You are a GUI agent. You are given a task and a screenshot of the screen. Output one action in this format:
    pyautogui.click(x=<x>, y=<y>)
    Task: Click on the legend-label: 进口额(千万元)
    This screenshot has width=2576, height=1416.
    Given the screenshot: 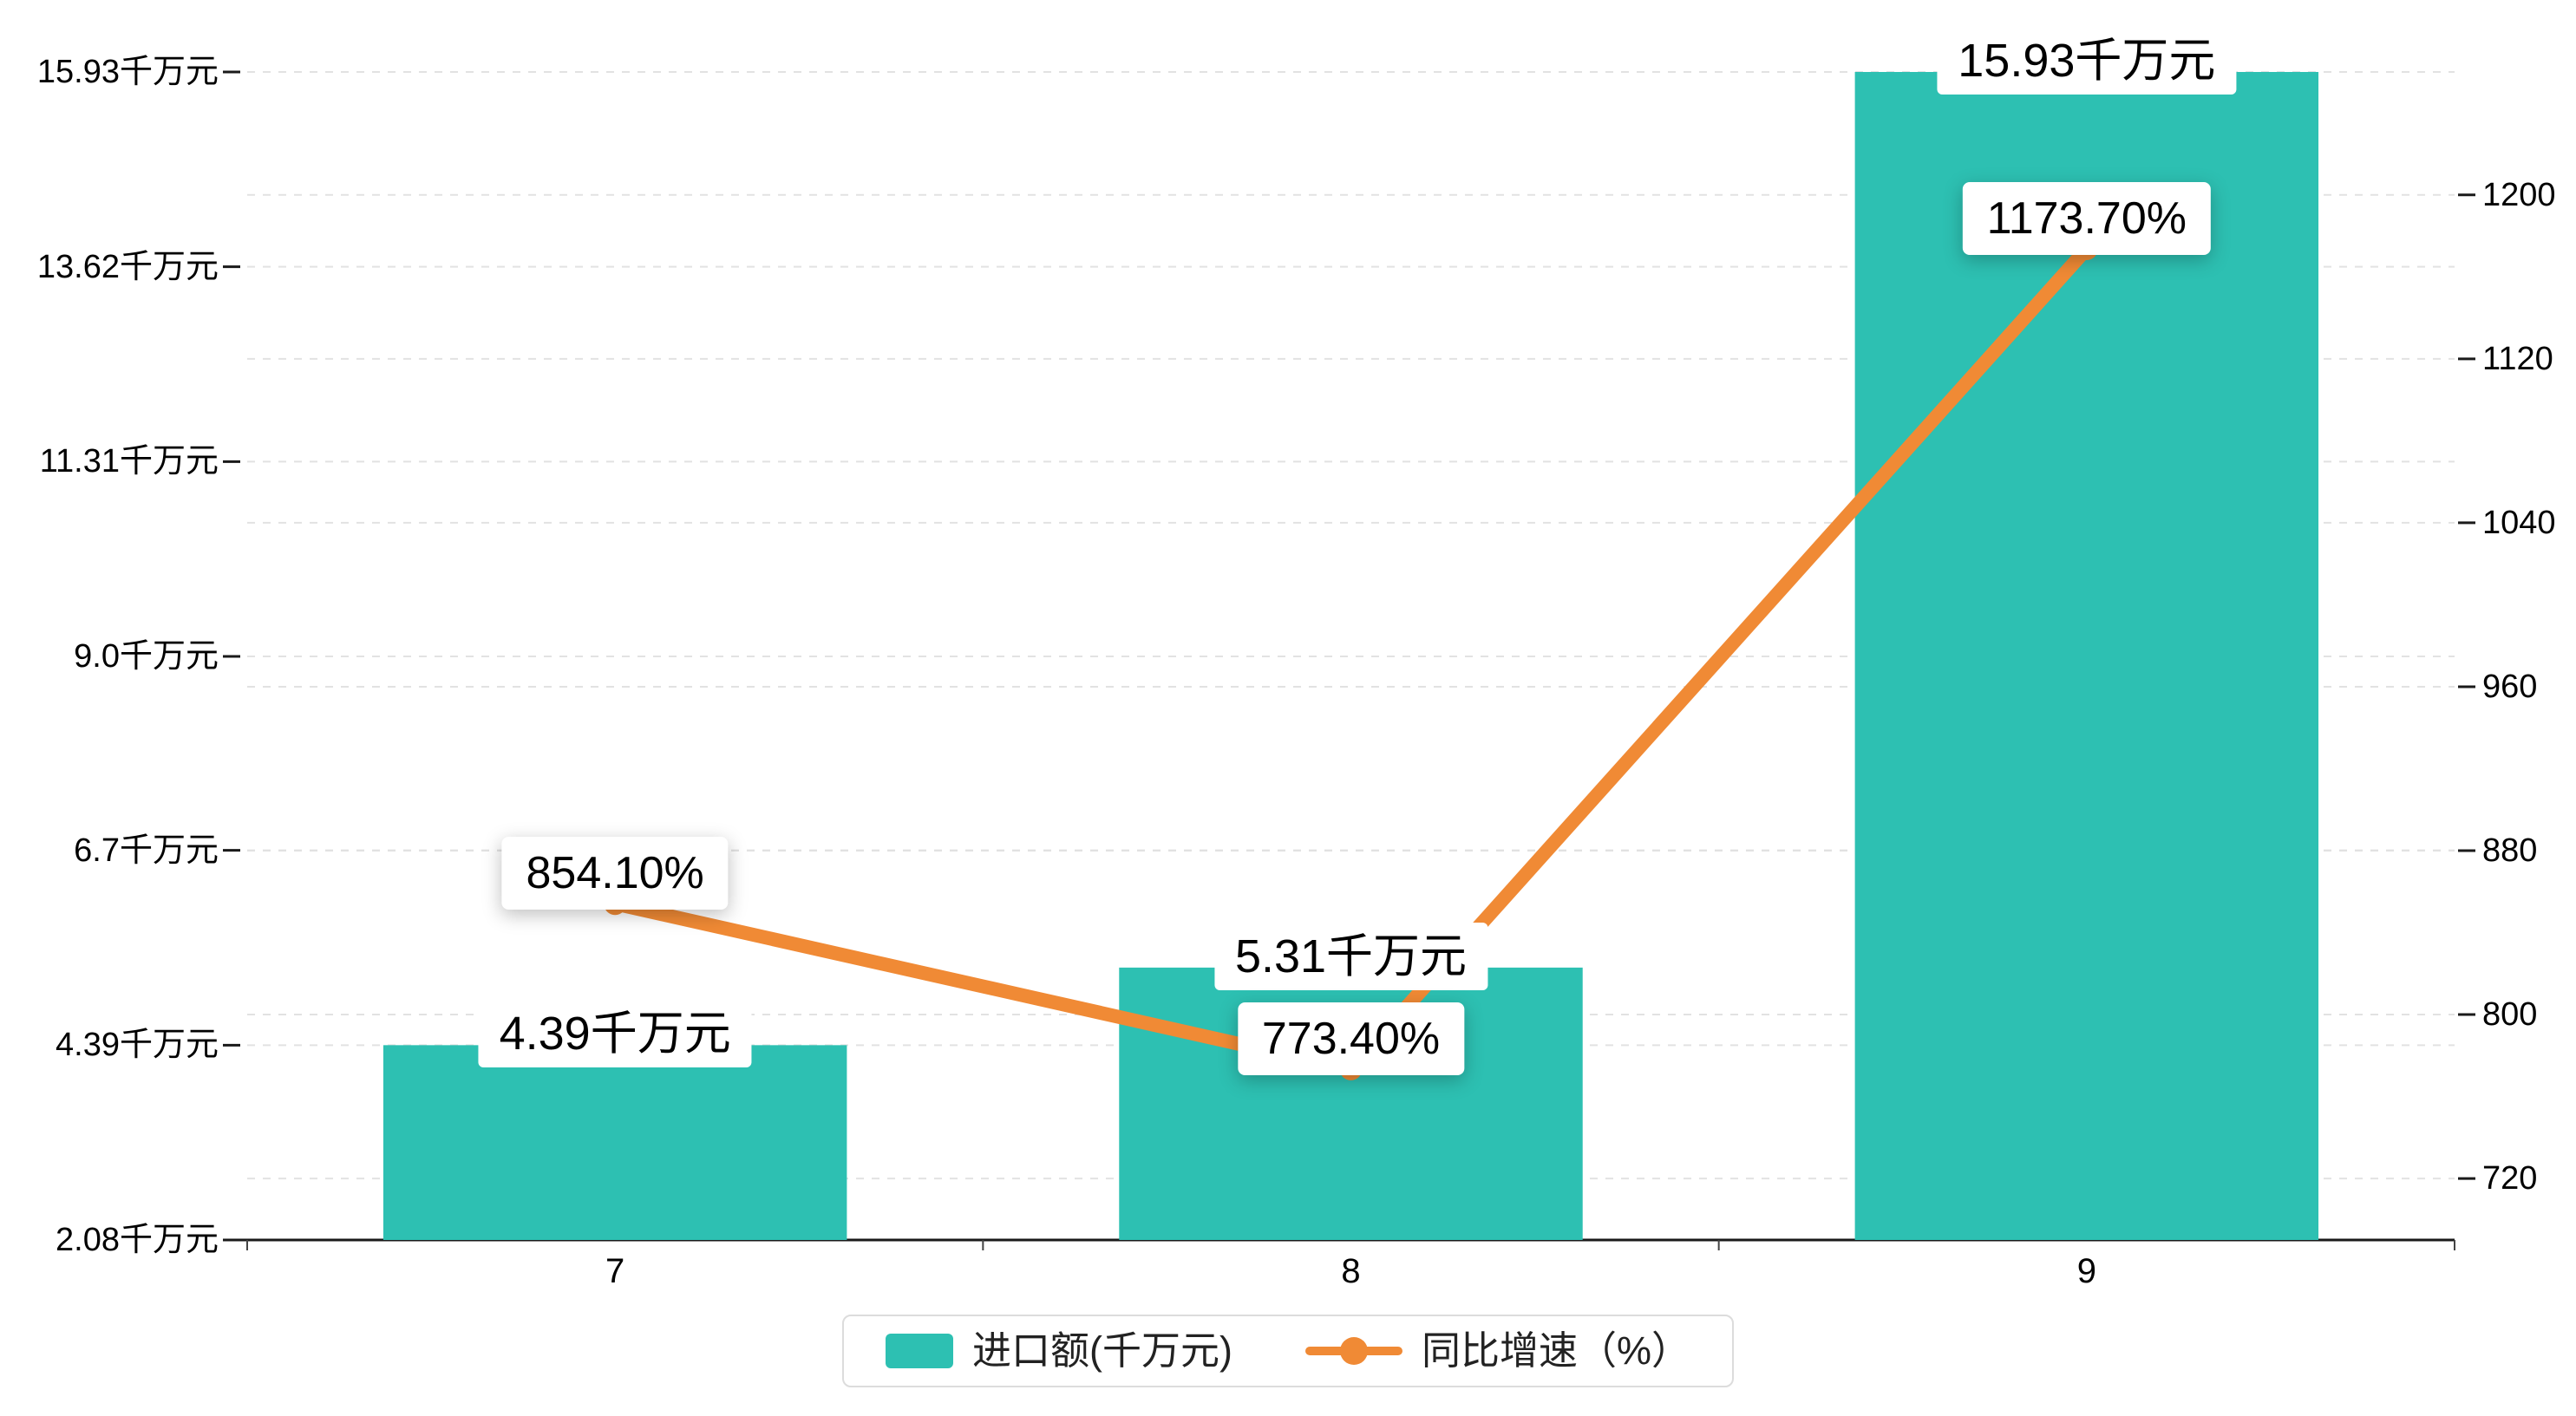 What is the action you would take?
    pyautogui.click(x=1102, y=1351)
    